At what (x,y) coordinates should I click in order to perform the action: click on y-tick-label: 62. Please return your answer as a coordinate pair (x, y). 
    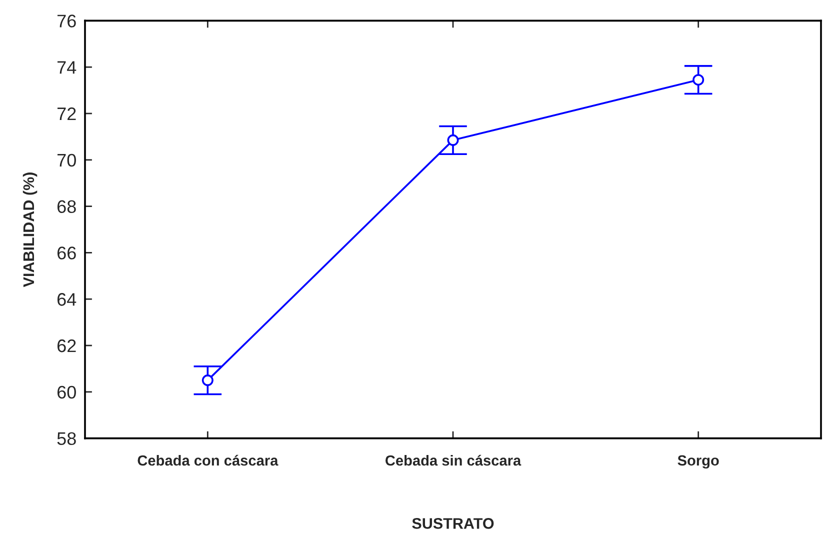
    Looking at the image, I should click on (67, 345).